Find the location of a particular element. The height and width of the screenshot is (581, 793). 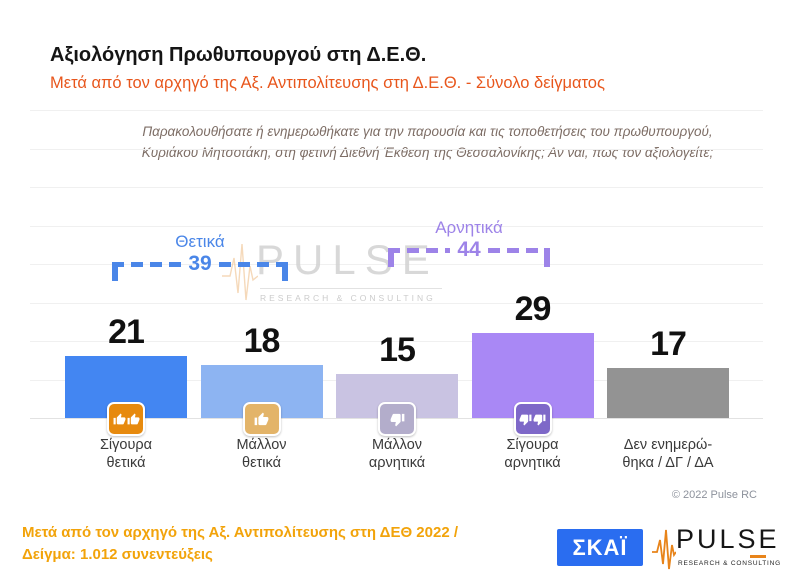

positive-bracket-line: 39 is located at coordinates (200, 266).